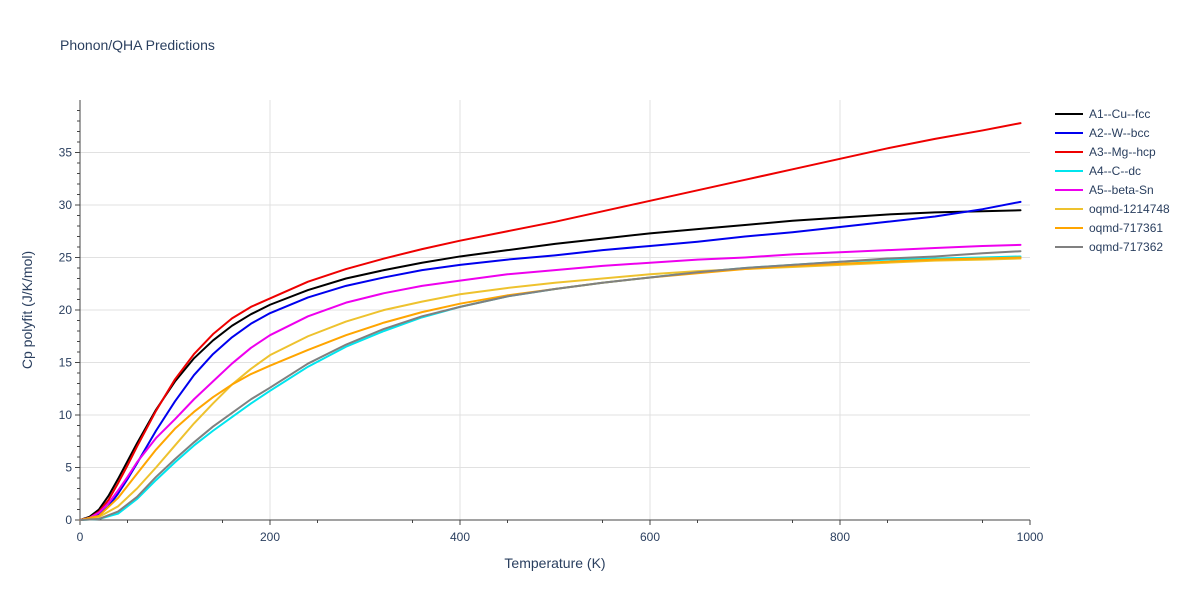 Image resolution: width=1200 pixels, height=600 pixels. I want to click on x-tick-label: 200, so click(270, 537).